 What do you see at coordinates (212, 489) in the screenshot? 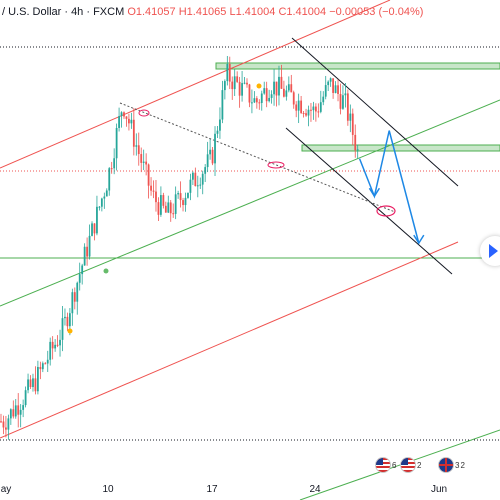
I see `x-tick-label: 17` at bounding box center [212, 489].